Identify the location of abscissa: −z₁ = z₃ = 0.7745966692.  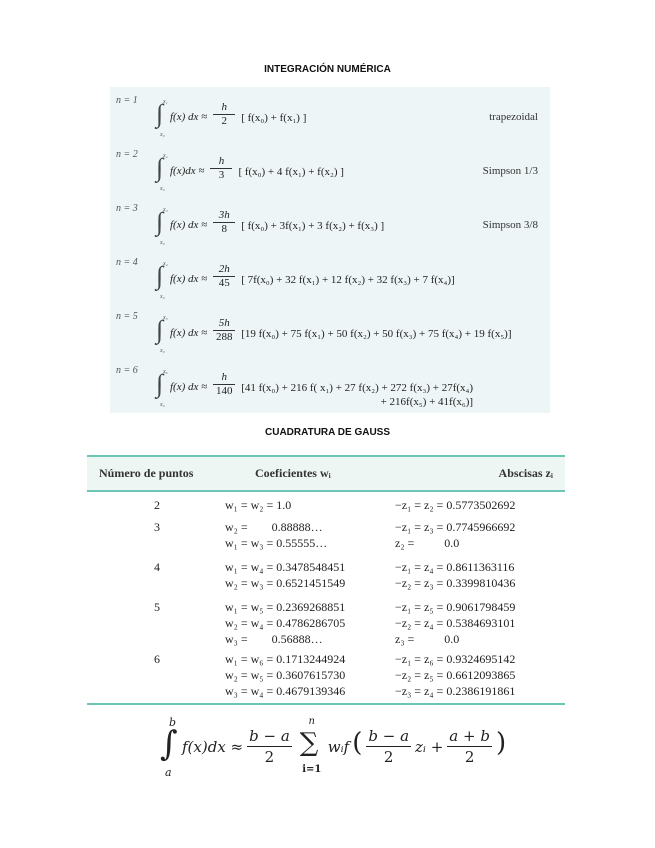
(455, 527).